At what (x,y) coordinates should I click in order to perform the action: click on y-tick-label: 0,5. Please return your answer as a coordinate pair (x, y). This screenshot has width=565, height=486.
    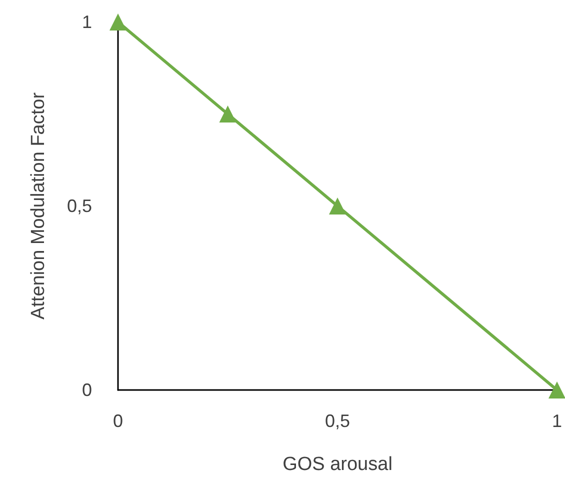
    Looking at the image, I should click on (79, 206).